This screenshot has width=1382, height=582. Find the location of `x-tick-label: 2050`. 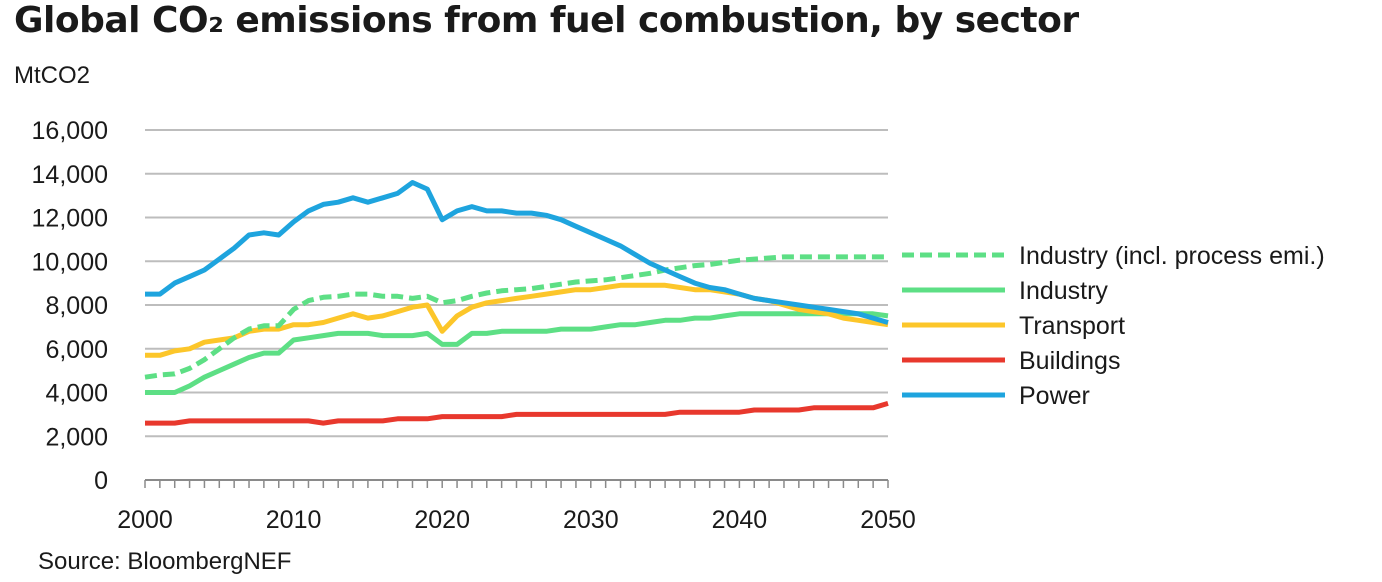

x-tick-label: 2050 is located at coordinates (888, 520).